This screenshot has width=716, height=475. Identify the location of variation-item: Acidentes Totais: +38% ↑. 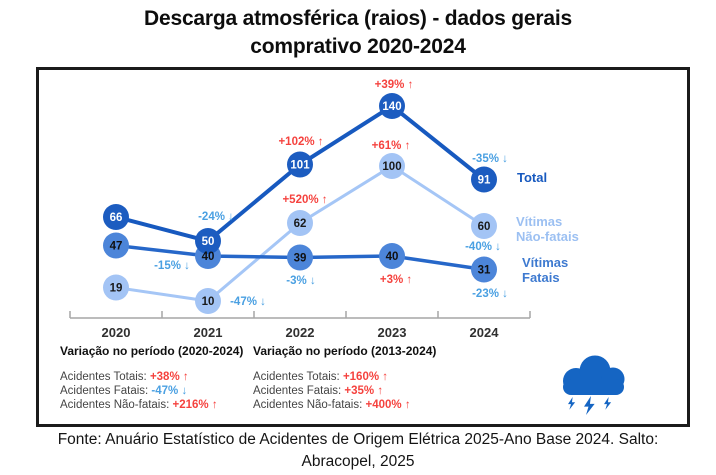
(151, 377).